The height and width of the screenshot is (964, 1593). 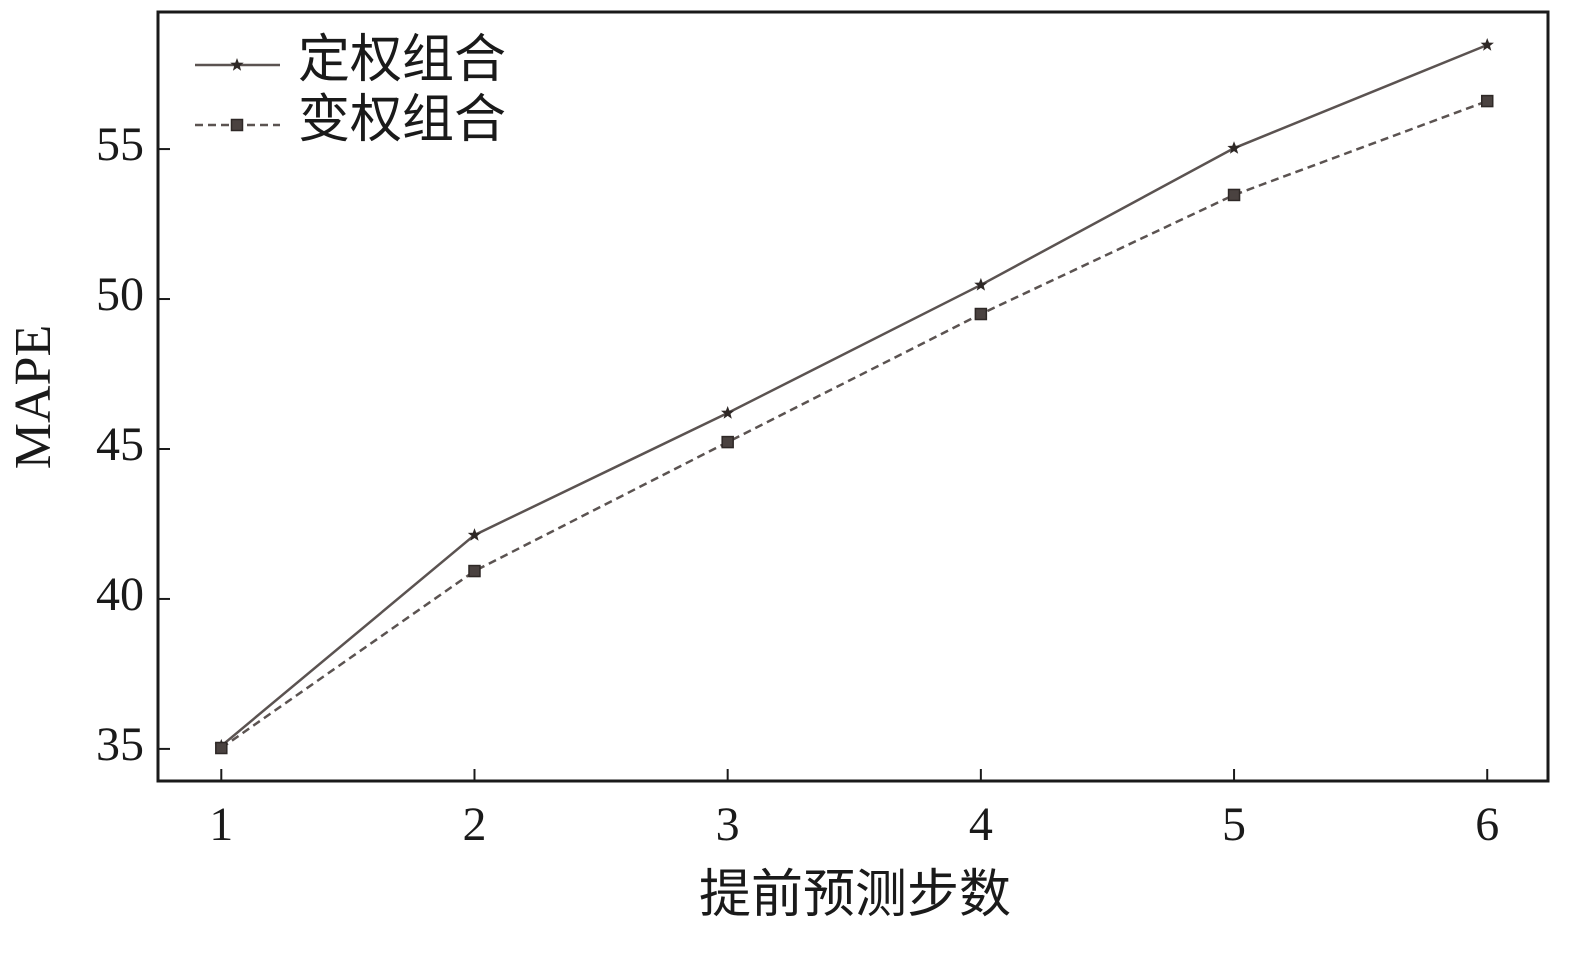 What do you see at coordinates (33, 397) in the screenshot?
I see `y-axis-label: MAPE` at bounding box center [33, 397].